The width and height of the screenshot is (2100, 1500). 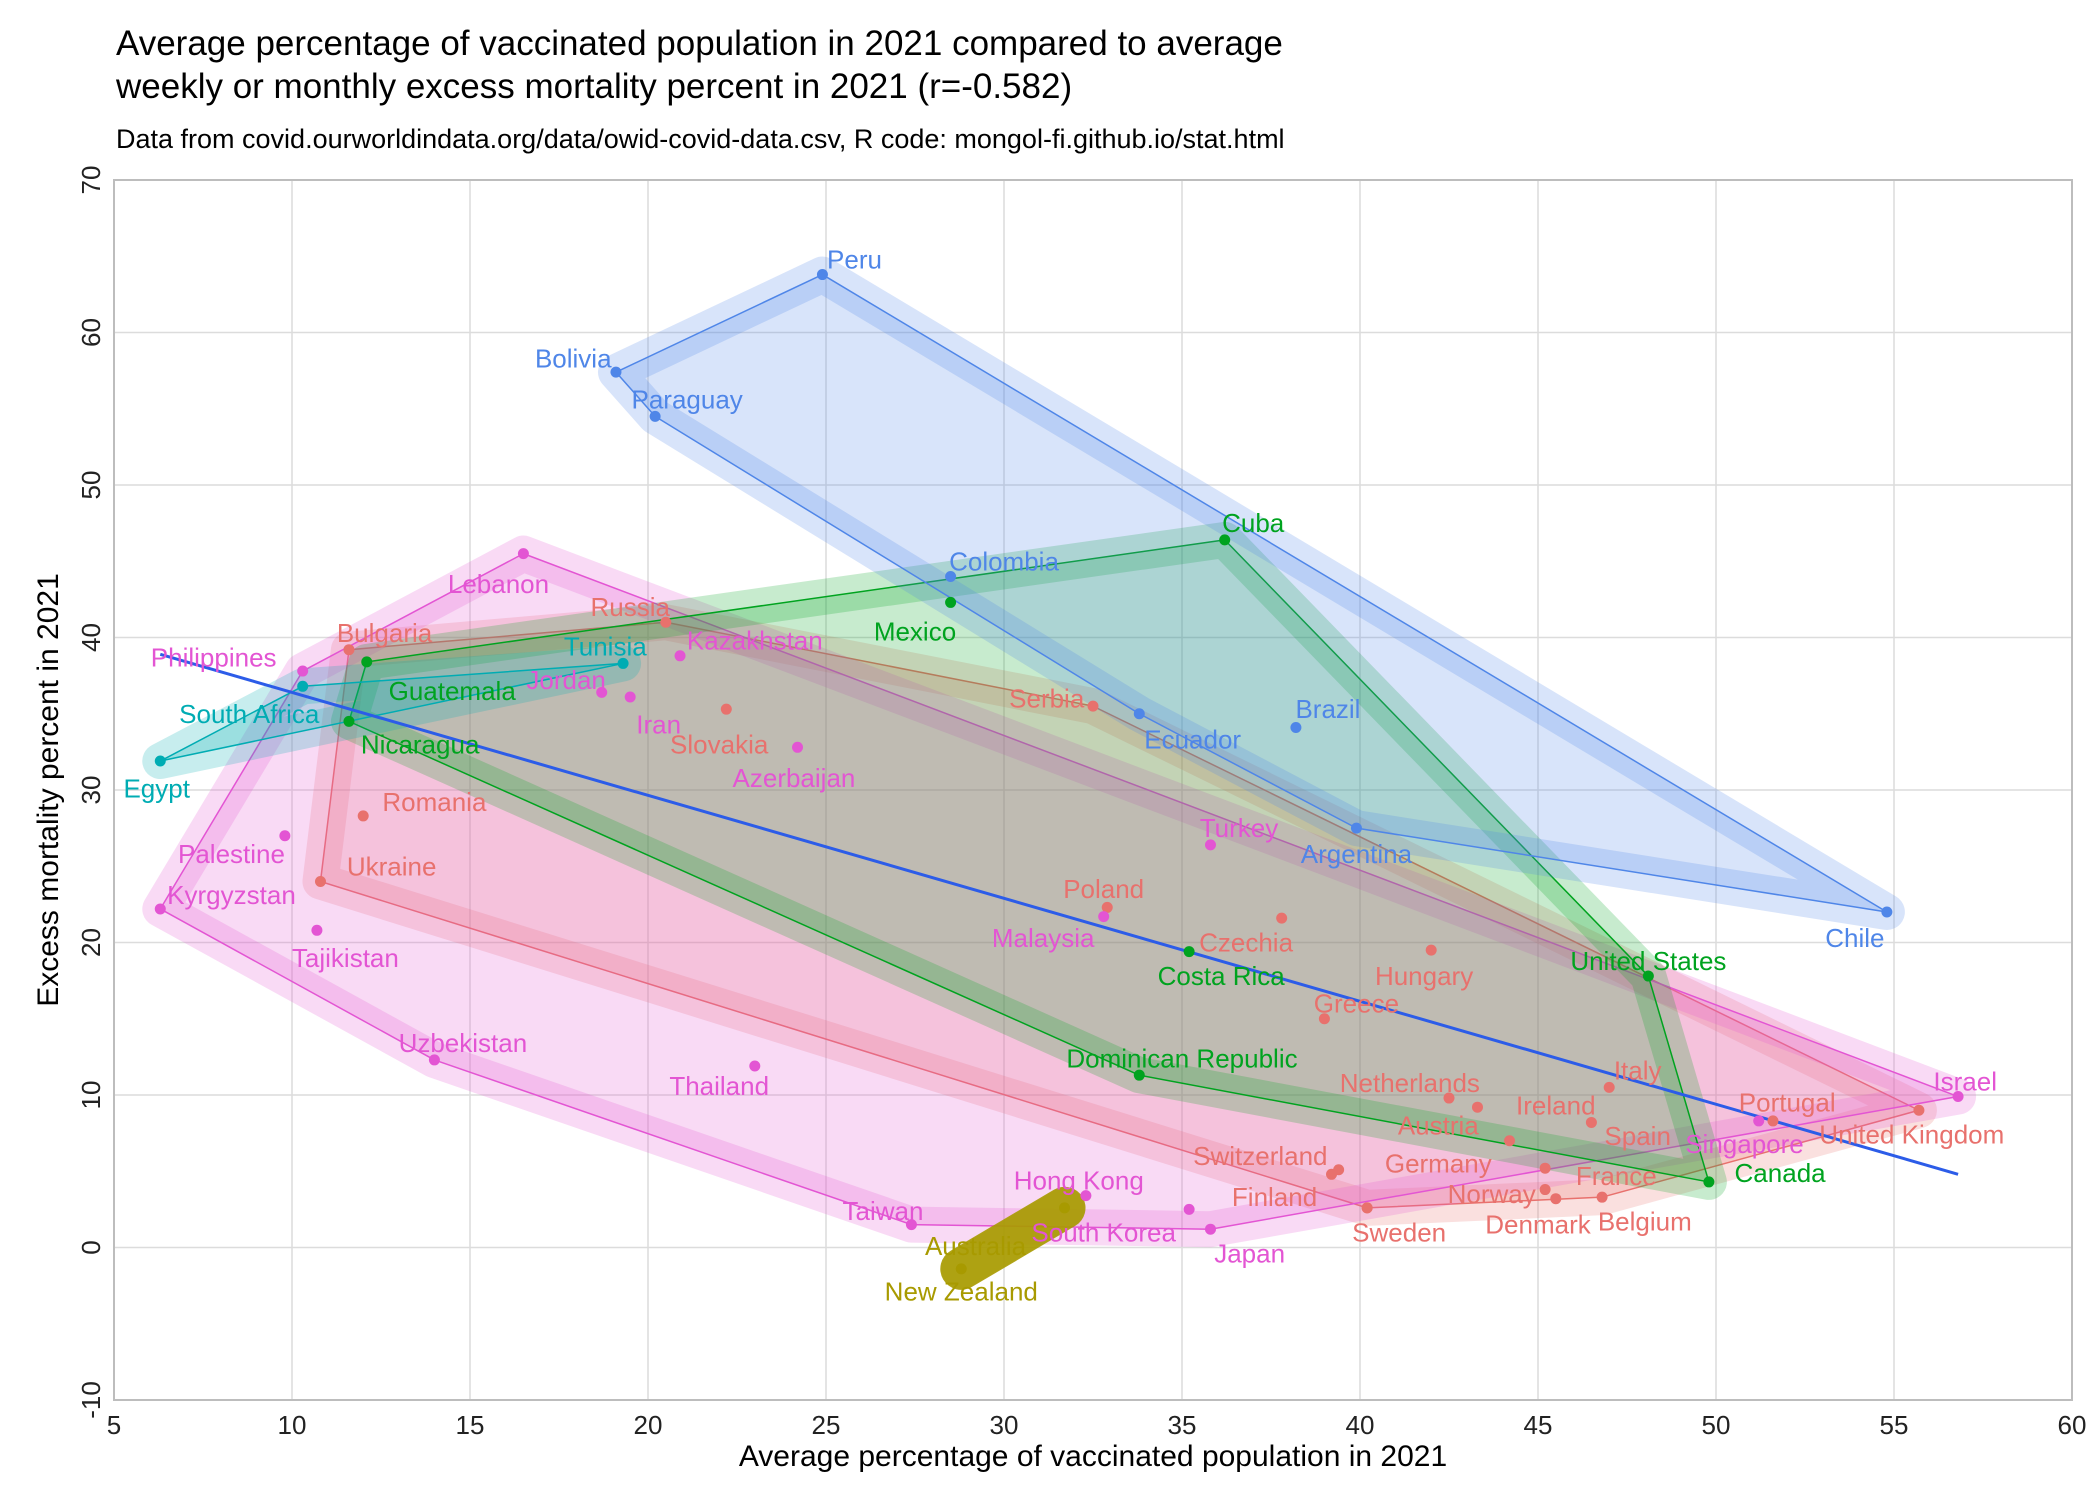 What do you see at coordinates (1104, 917) in the screenshot?
I see `point-malaysia` at bounding box center [1104, 917].